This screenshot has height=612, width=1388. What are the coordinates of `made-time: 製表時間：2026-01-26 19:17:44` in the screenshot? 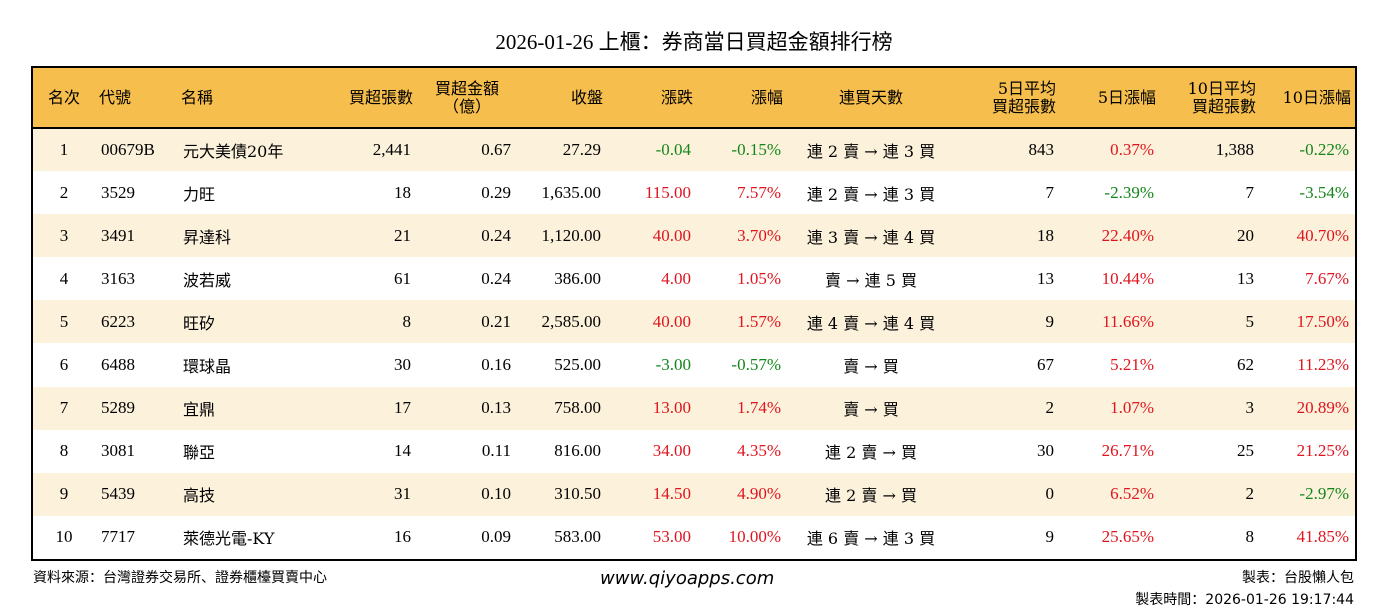 It's located at (1244, 600).